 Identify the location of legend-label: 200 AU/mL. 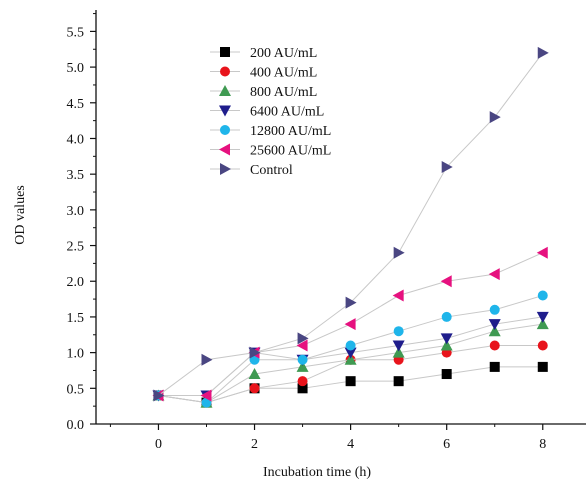
(283, 53).